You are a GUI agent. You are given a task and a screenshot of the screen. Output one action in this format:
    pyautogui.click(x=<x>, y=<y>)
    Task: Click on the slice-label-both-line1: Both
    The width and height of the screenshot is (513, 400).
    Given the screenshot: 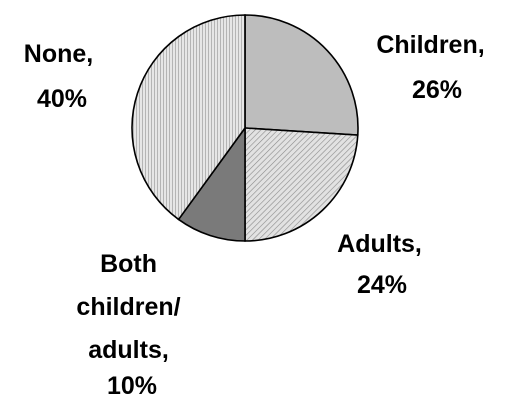 What is the action you would take?
    pyautogui.click(x=128, y=264)
    